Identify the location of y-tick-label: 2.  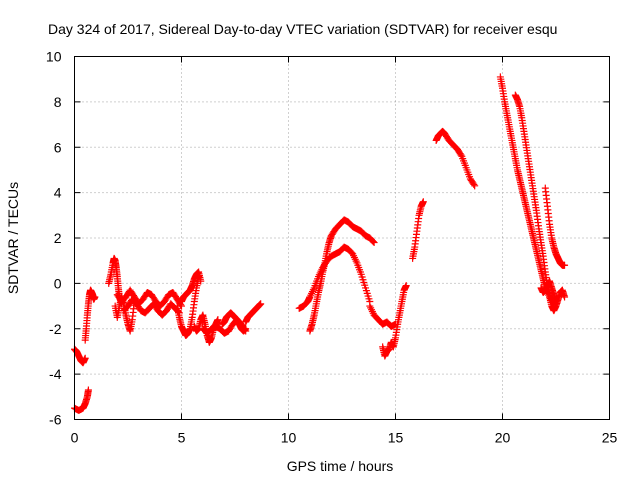
(58, 238).